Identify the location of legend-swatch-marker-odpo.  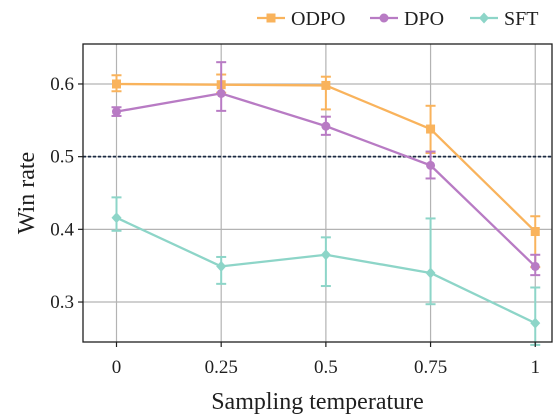
(271, 18).